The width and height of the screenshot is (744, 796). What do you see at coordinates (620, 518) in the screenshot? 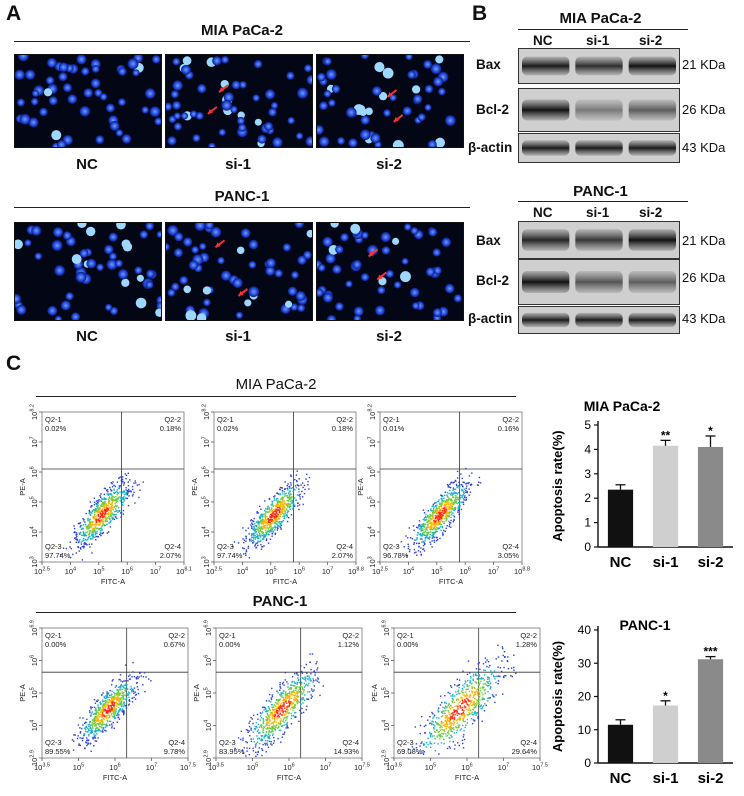
I see `bar` at bounding box center [620, 518].